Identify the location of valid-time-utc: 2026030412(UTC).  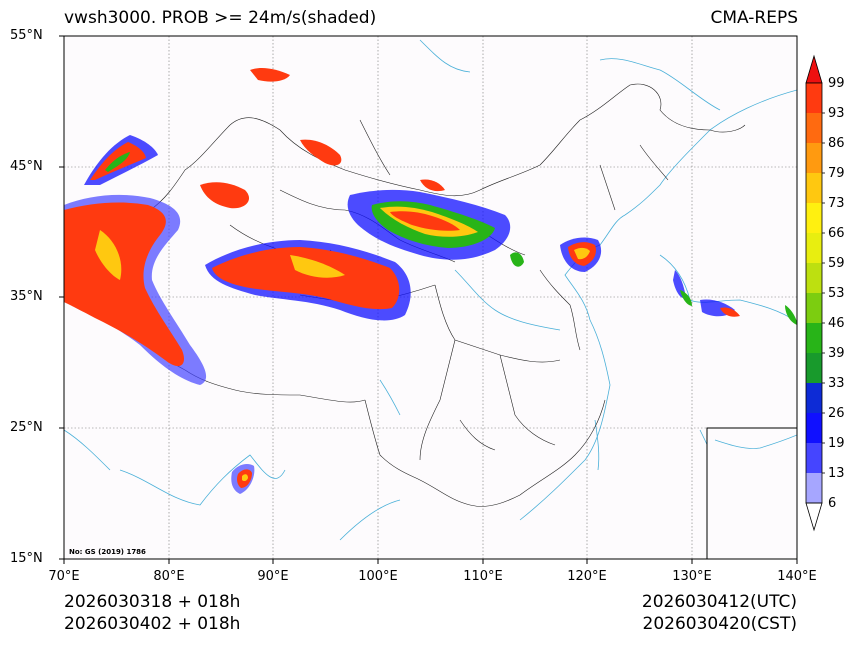
(719, 602).